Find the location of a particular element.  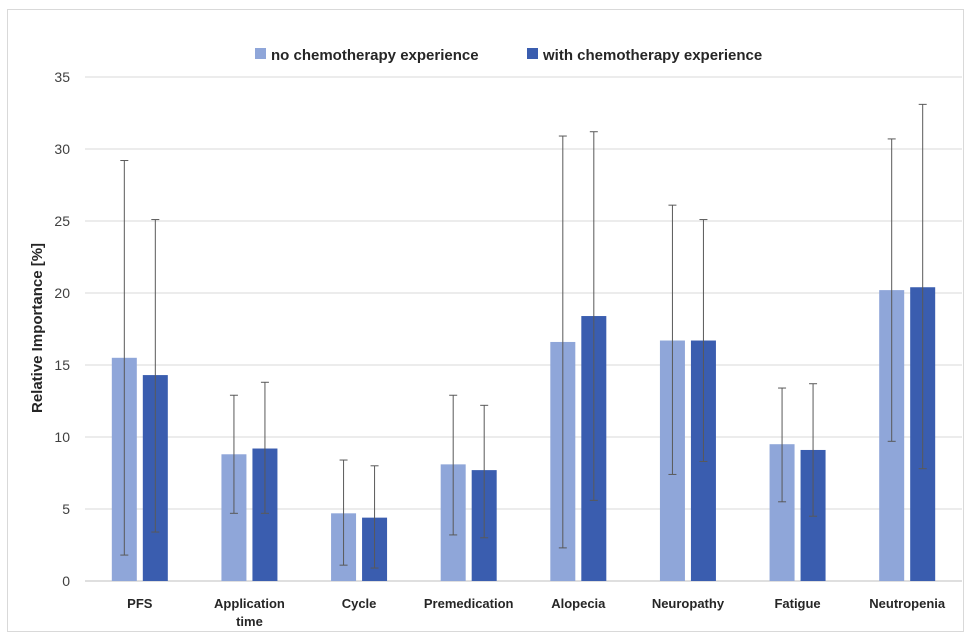

legend-label-no-chemo: no chemotherapy experience is located at coordinates (375, 55).